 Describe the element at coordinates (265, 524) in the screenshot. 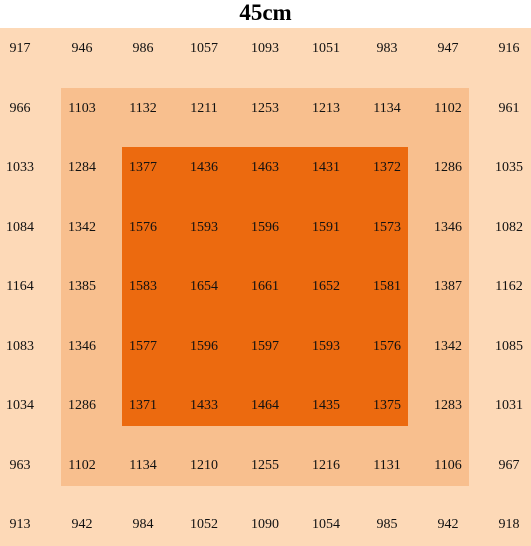

I see `cell-value: 1090` at that location.